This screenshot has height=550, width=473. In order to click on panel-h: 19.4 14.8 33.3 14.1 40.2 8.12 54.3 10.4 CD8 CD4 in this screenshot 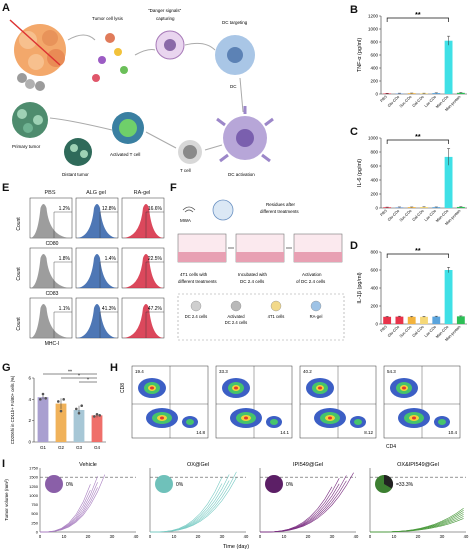, I will do `click(290, 407)`.